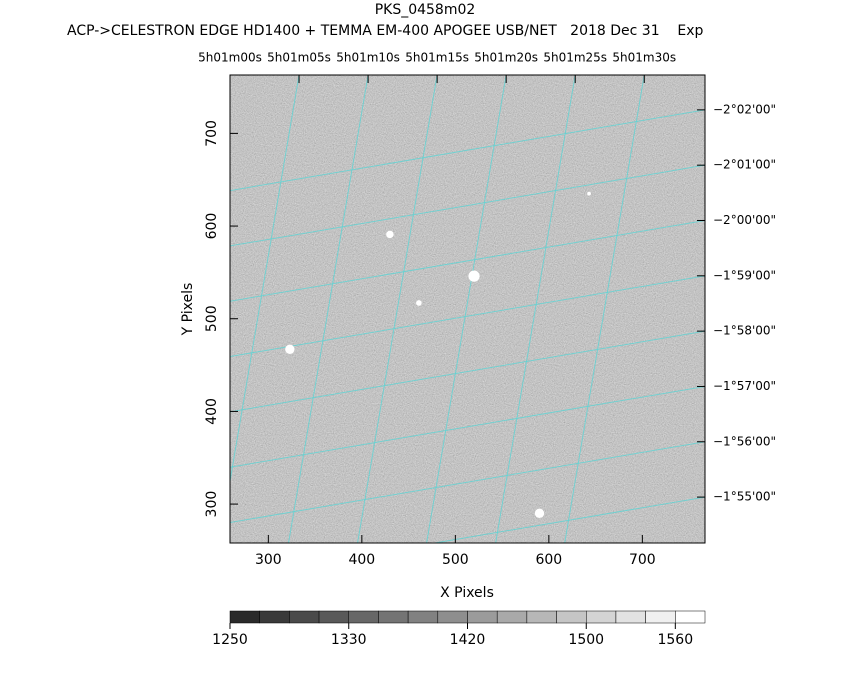 The height and width of the screenshot is (680, 850). What do you see at coordinates (212, 133) in the screenshot?
I see `y-tick-label: 700` at bounding box center [212, 133].